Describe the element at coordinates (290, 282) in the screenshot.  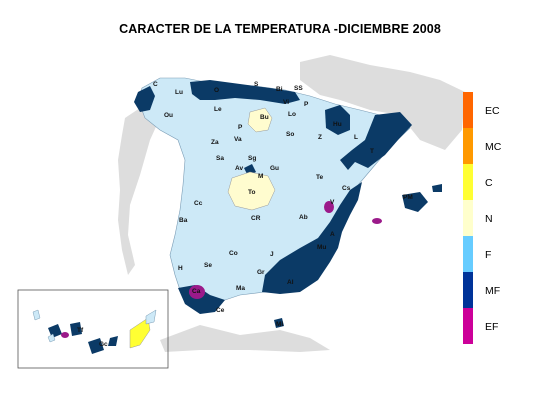
I see `city-label: Al` at that location.